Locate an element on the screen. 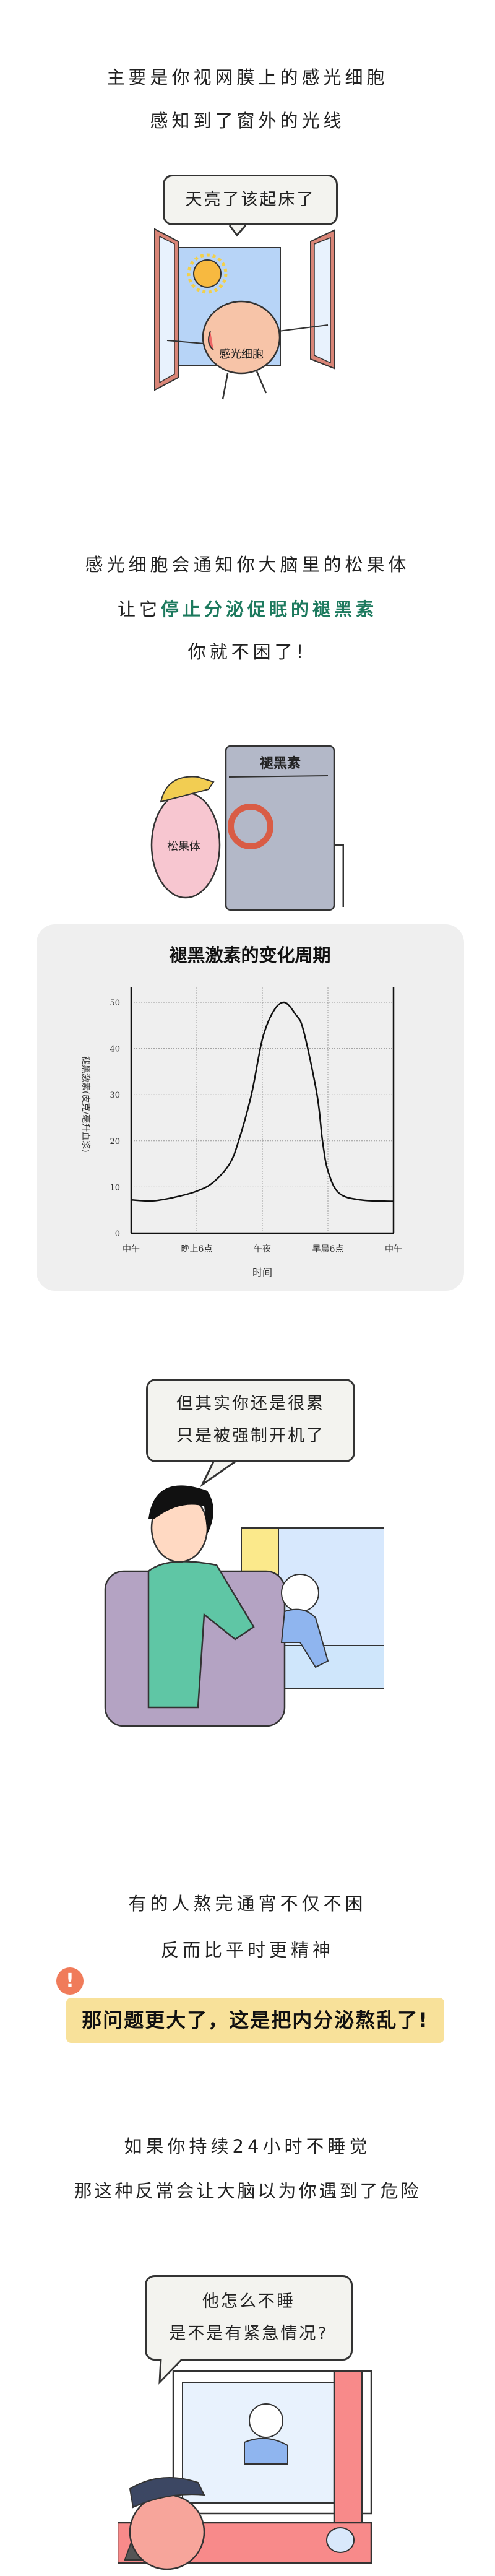 The width and height of the screenshot is (495, 2576). bubble-text: 是不是有紧急情况? is located at coordinates (249, 2333).